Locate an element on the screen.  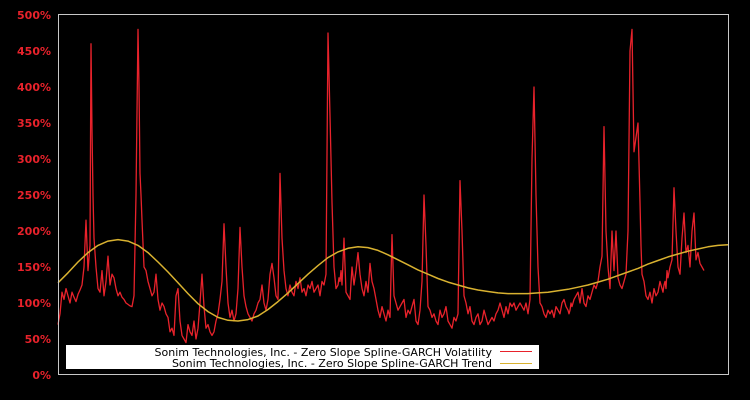
y-tick-label: 50% is located at coordinates (38, 339).